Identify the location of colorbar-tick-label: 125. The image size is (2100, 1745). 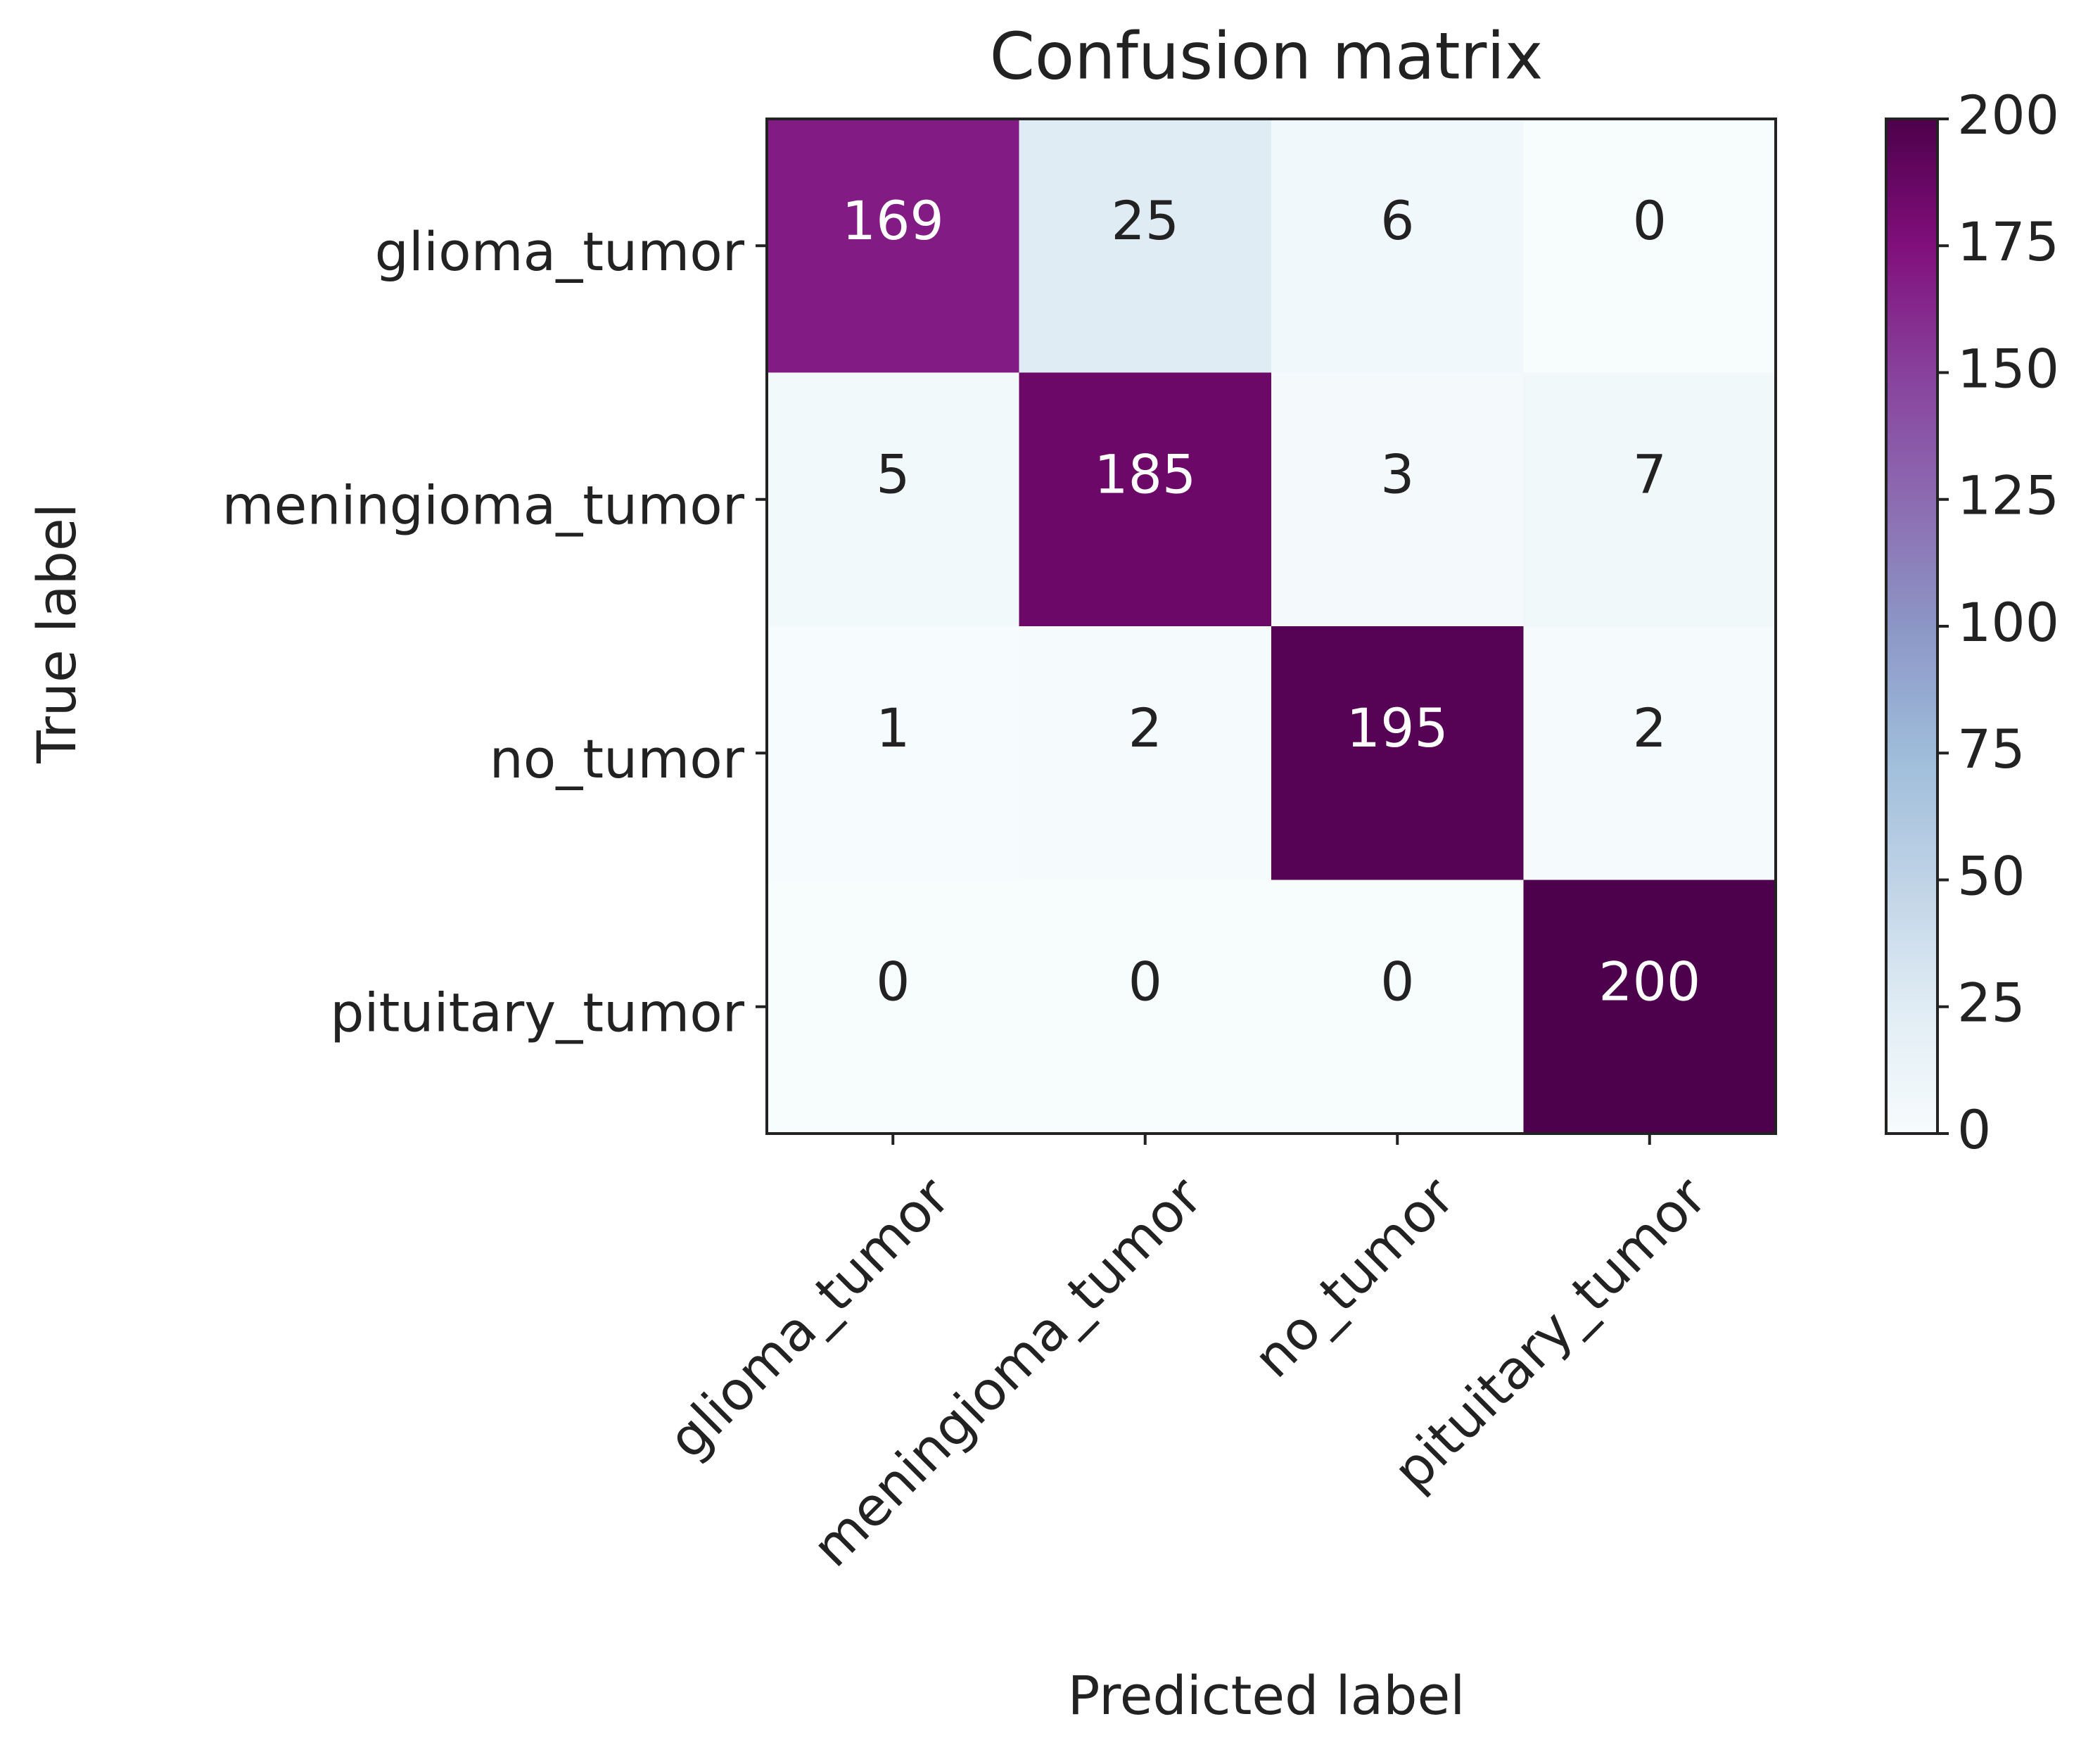
(2008, 495).